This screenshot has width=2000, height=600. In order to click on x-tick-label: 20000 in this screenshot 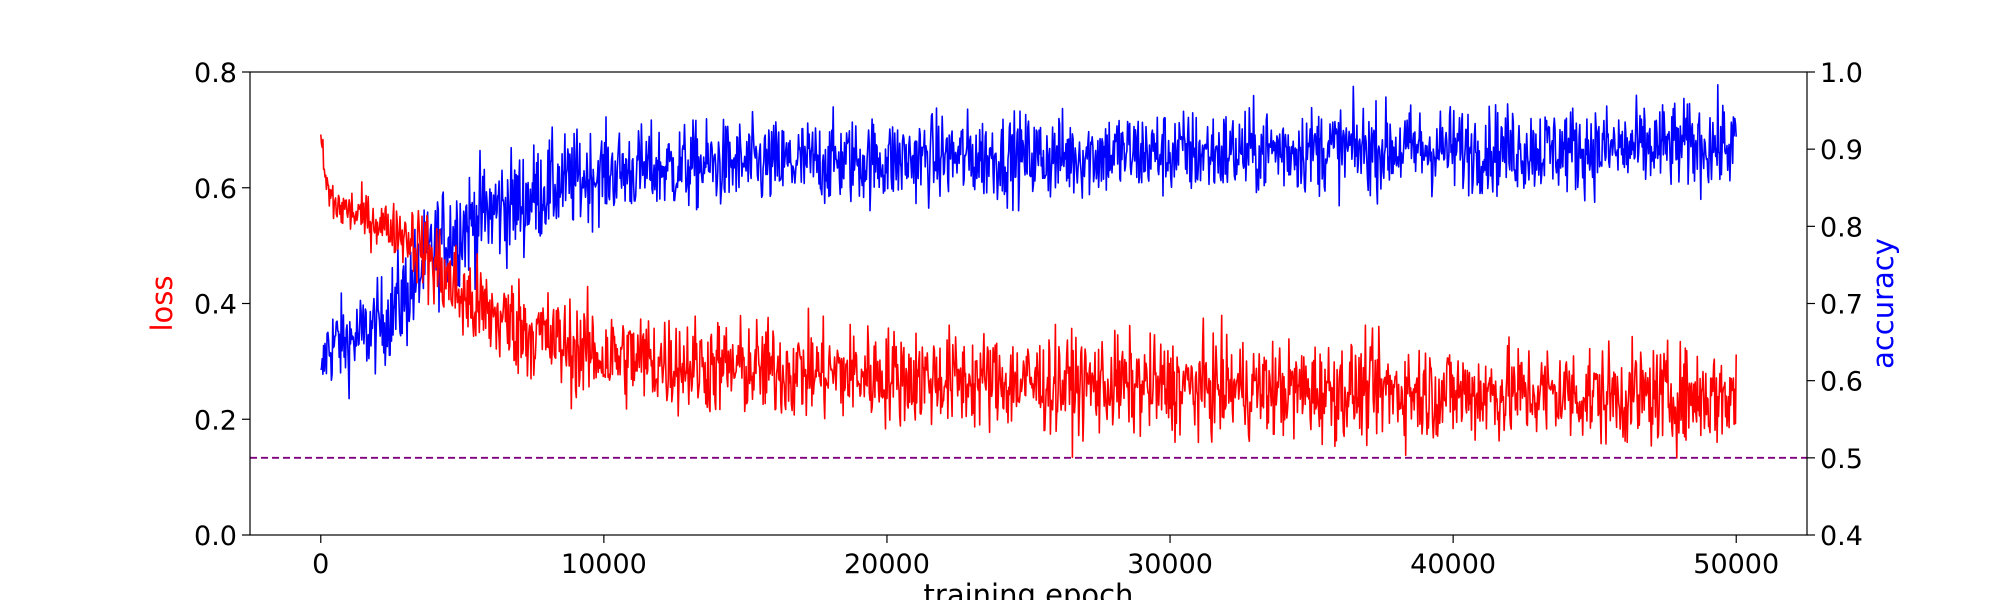, I will do `click(887, 564)`.